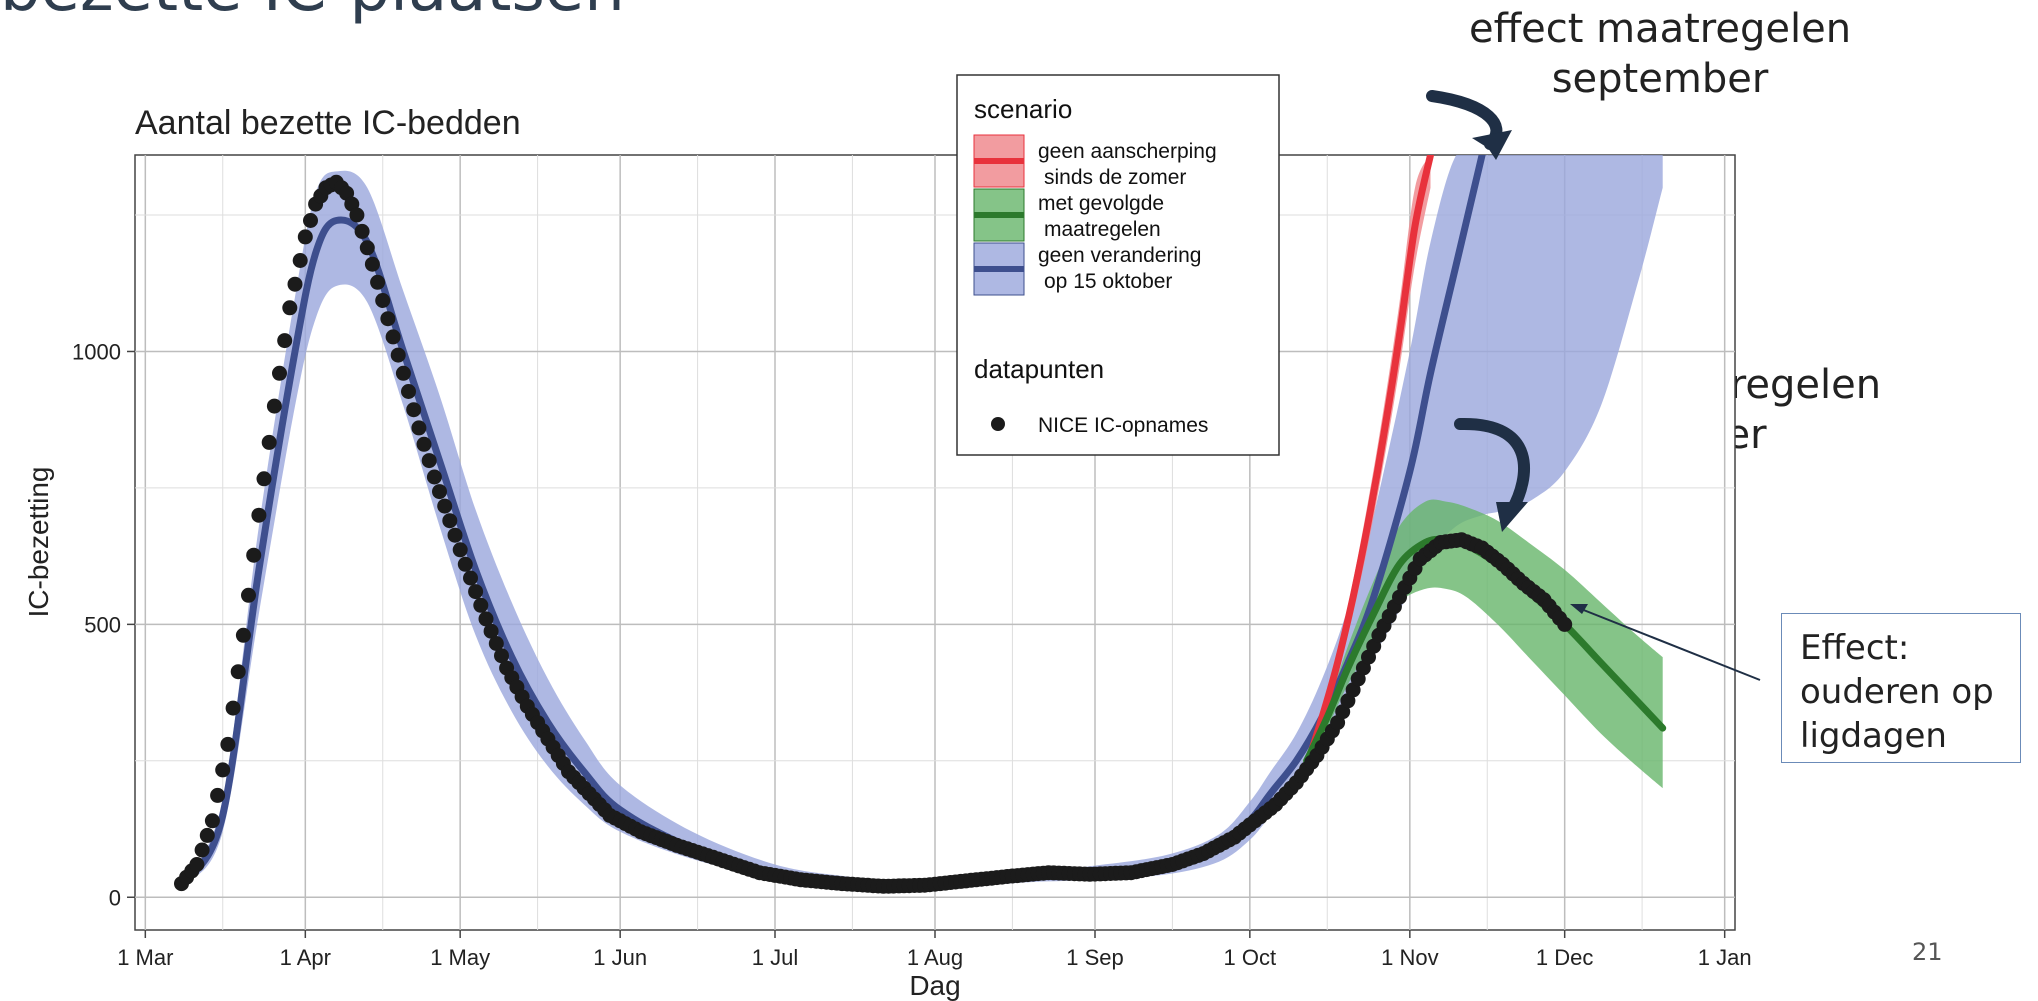  I want to click on legend-green-line2: maatregelen, so click(1102, 229).